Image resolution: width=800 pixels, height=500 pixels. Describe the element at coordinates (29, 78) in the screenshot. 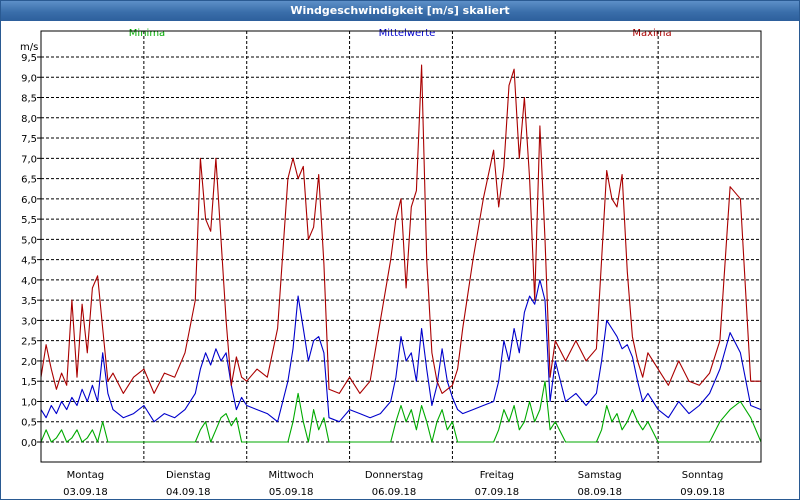

I see `y-tick-label: 9,0` at that location.